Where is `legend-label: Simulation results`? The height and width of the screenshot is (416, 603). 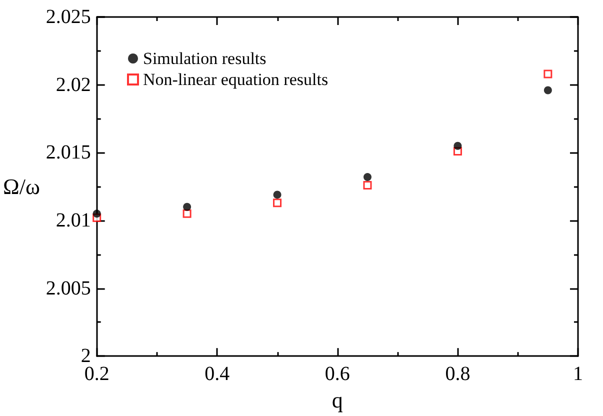 legend-label: Simulation results is located at coordinates (204, 58).